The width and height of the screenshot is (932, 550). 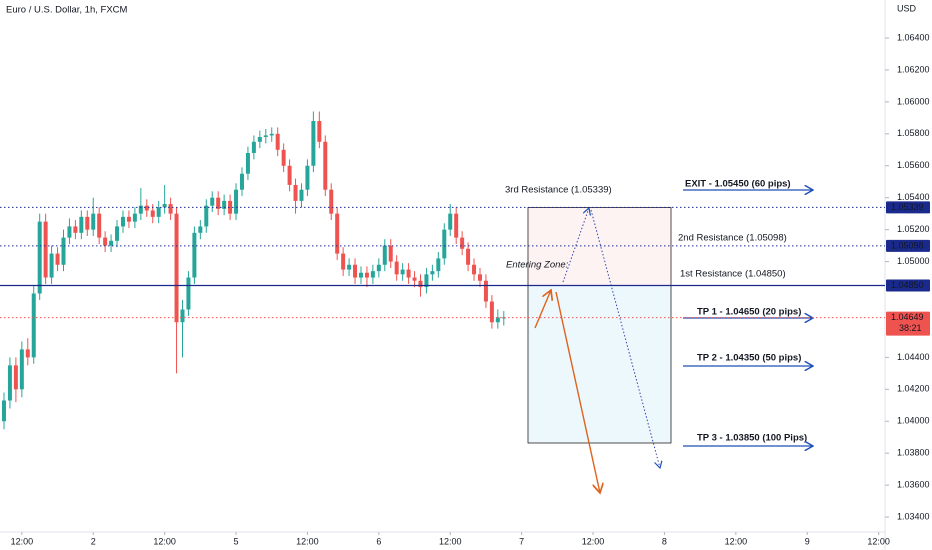 I want to click on x-tick-label: 5, so click(x=236, y=541).